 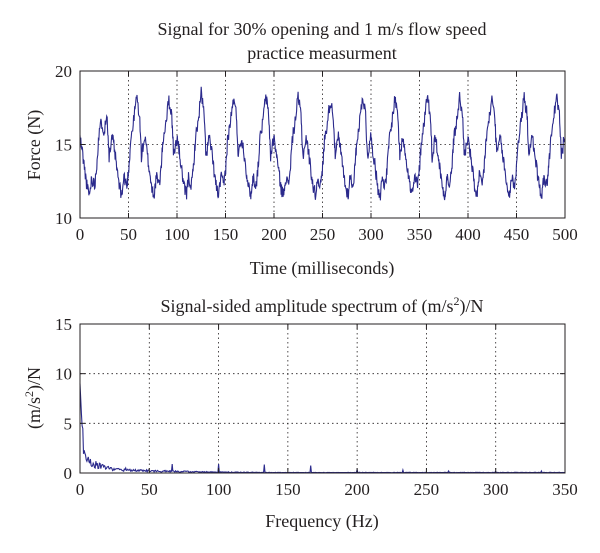 What do you see at coordinates (68, 473) in the screenshot?
I see `y-tick-label: 0` at bounding box center [68, 473].